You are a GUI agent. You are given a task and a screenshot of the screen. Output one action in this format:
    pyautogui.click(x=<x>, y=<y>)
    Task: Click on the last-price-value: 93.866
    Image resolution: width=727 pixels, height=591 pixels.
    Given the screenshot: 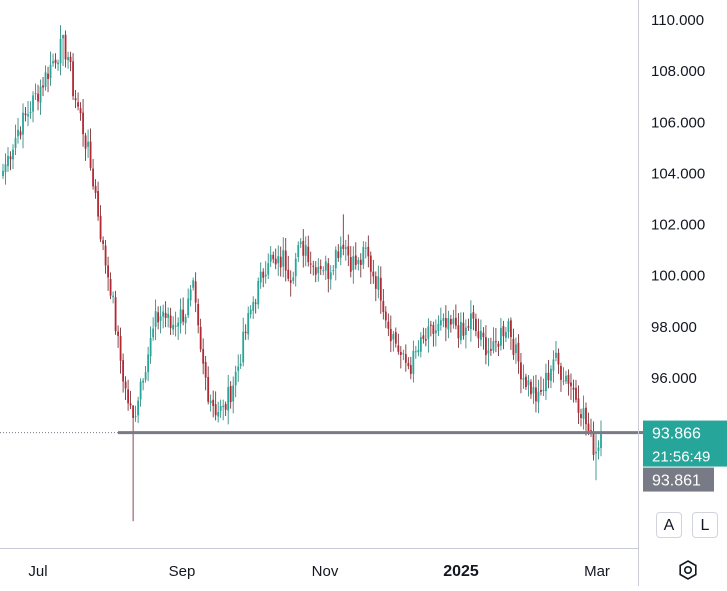 What is the action you would take?
    pyautogui.click(x=676, y=434)
    